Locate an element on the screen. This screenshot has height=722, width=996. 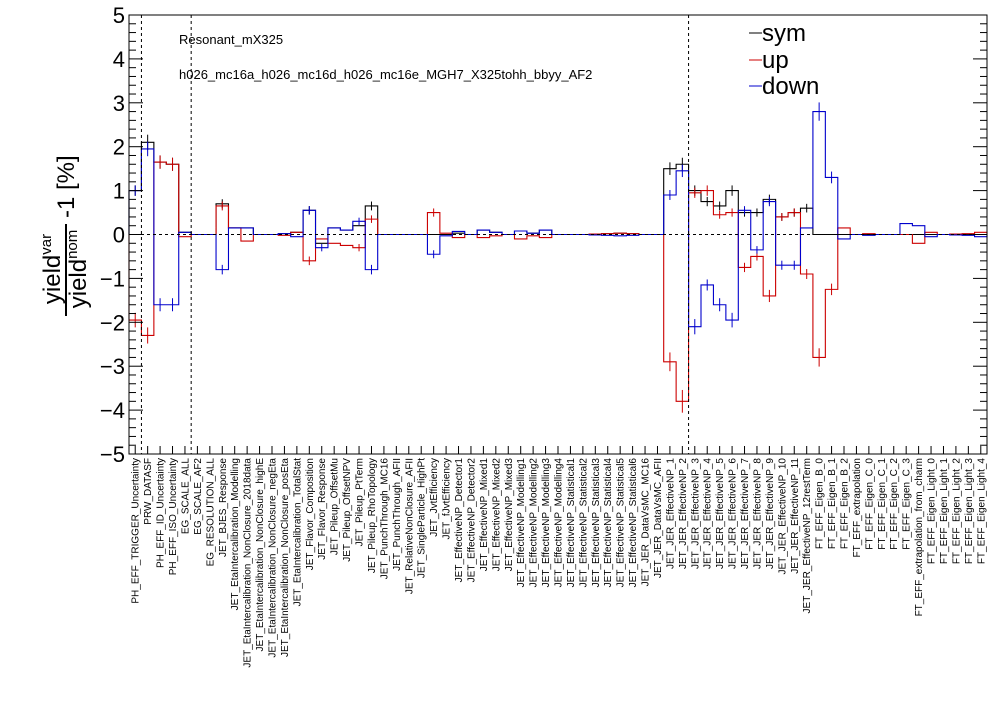
y-tick-label: 5 is located at coordinates (119, 15).